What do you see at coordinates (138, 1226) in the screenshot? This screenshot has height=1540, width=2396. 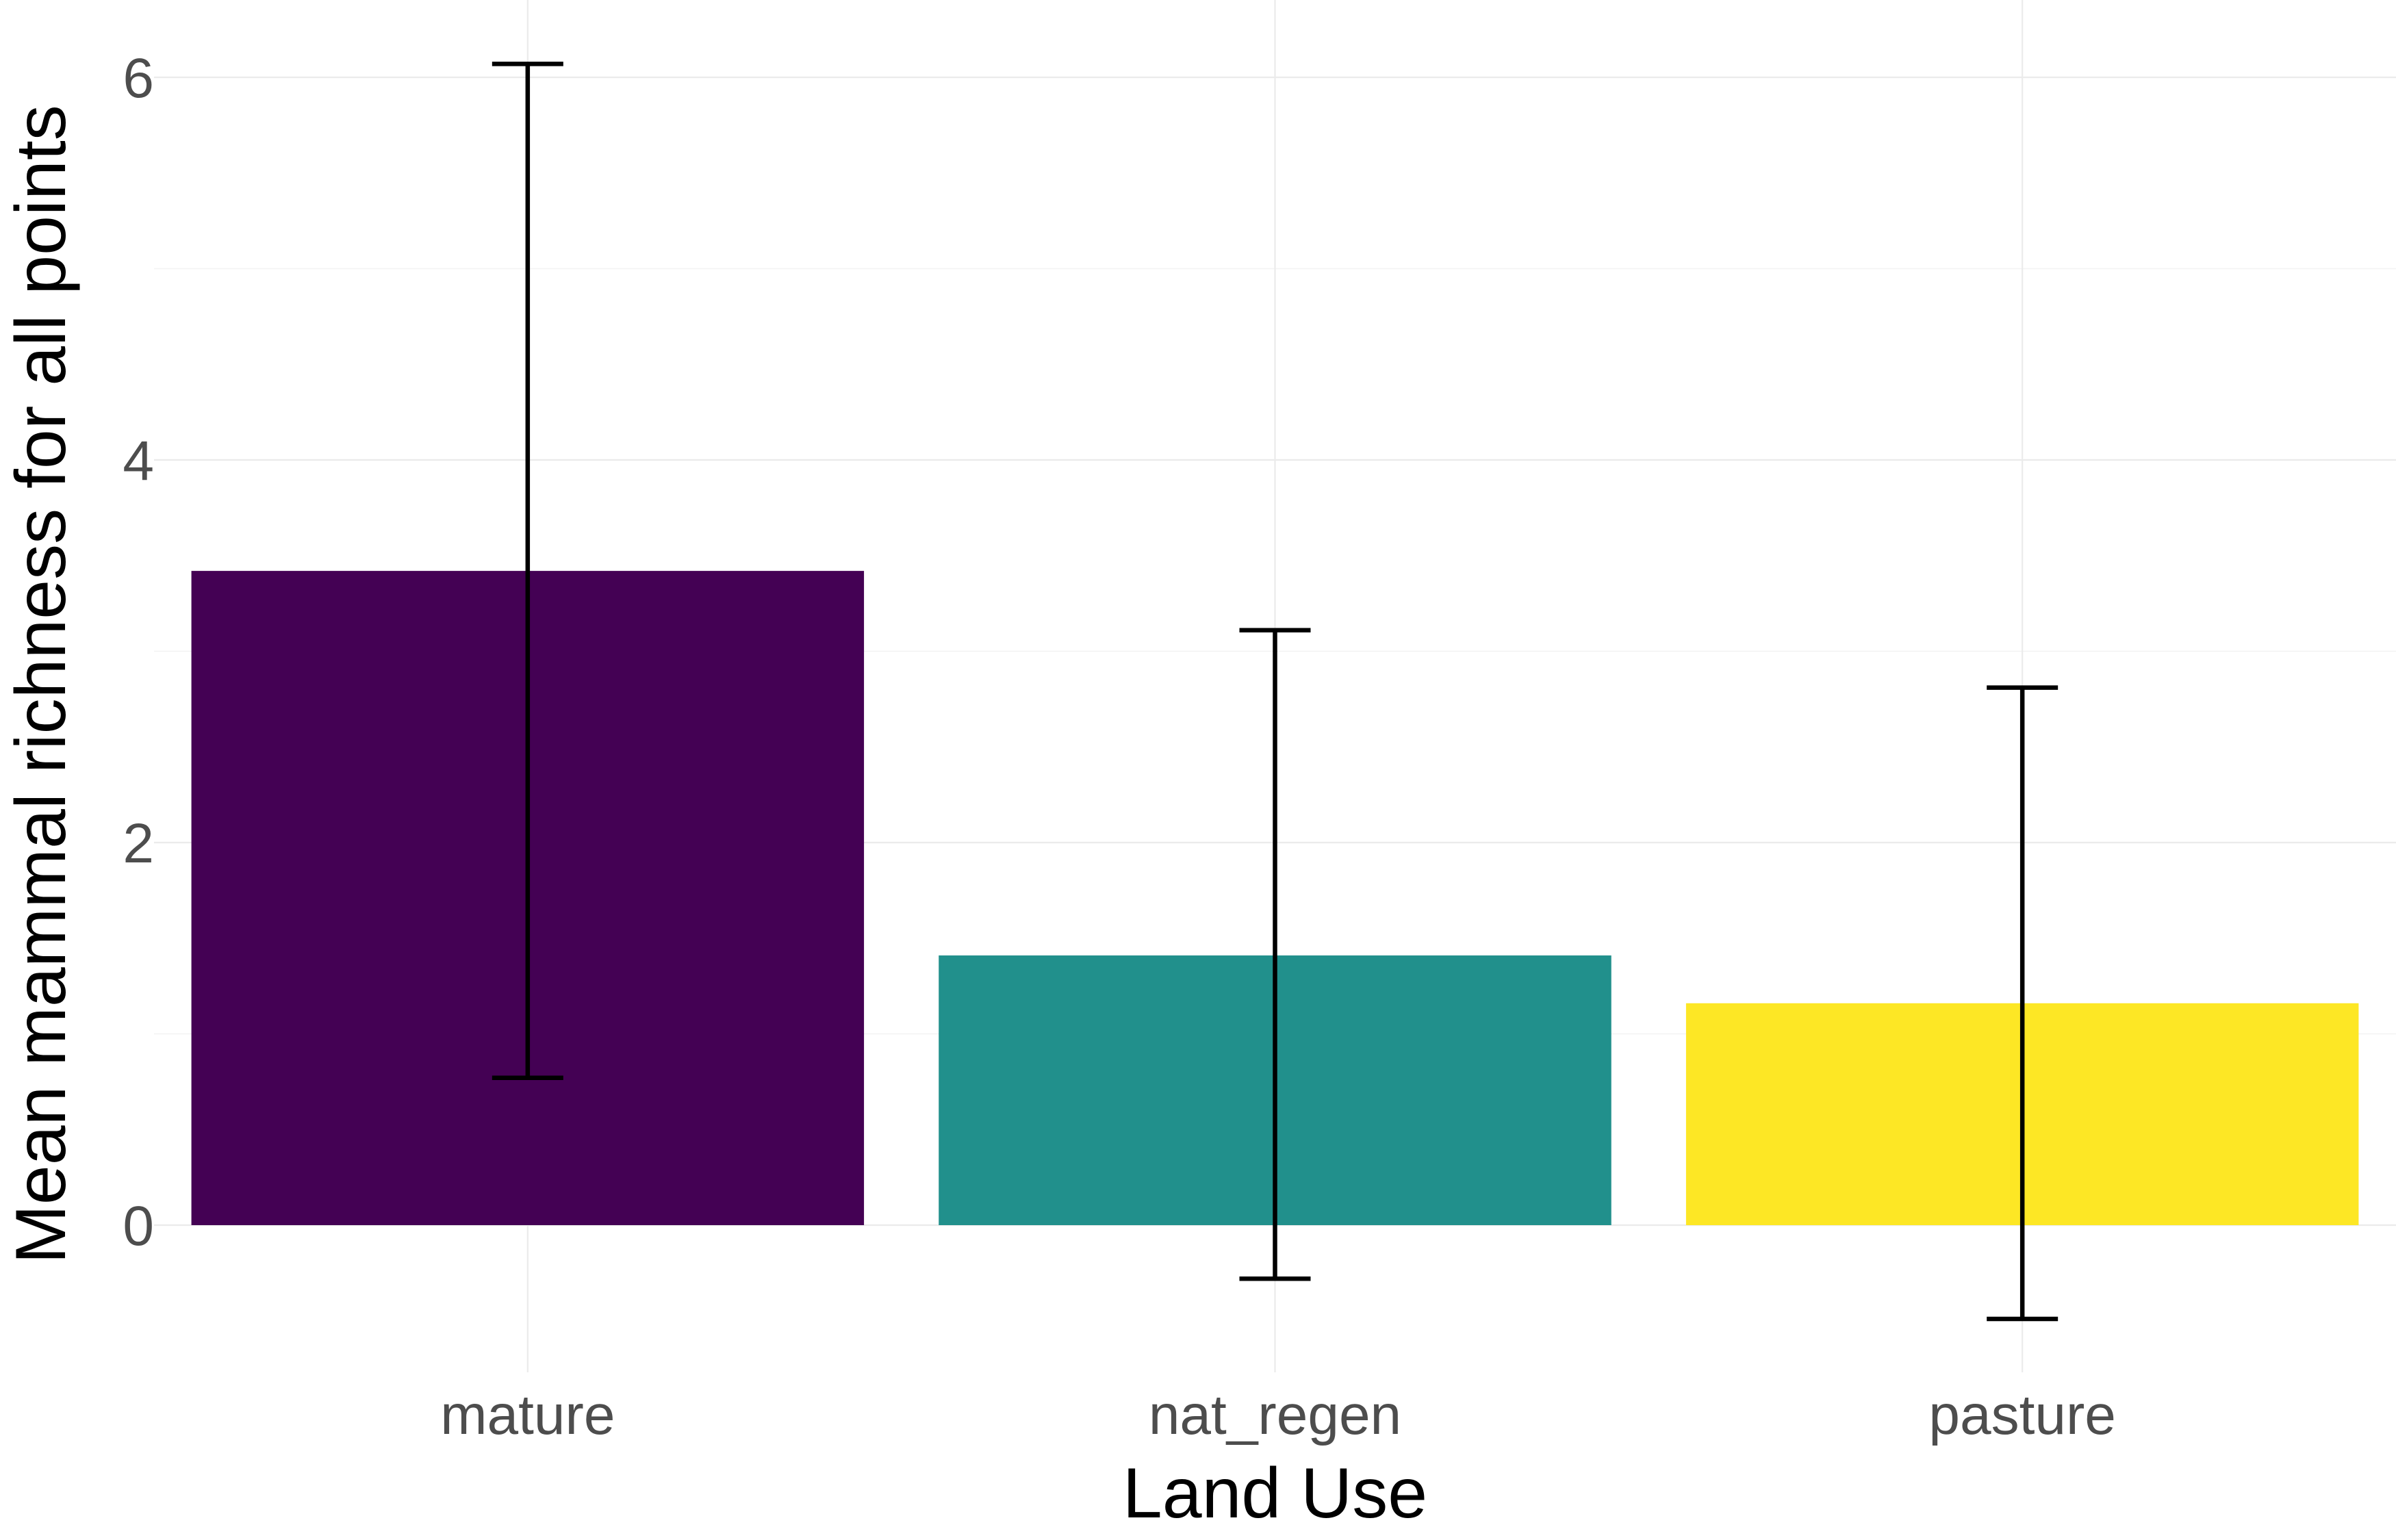 I see `y-tick-label: 0` at bounding box center [138, 1226].